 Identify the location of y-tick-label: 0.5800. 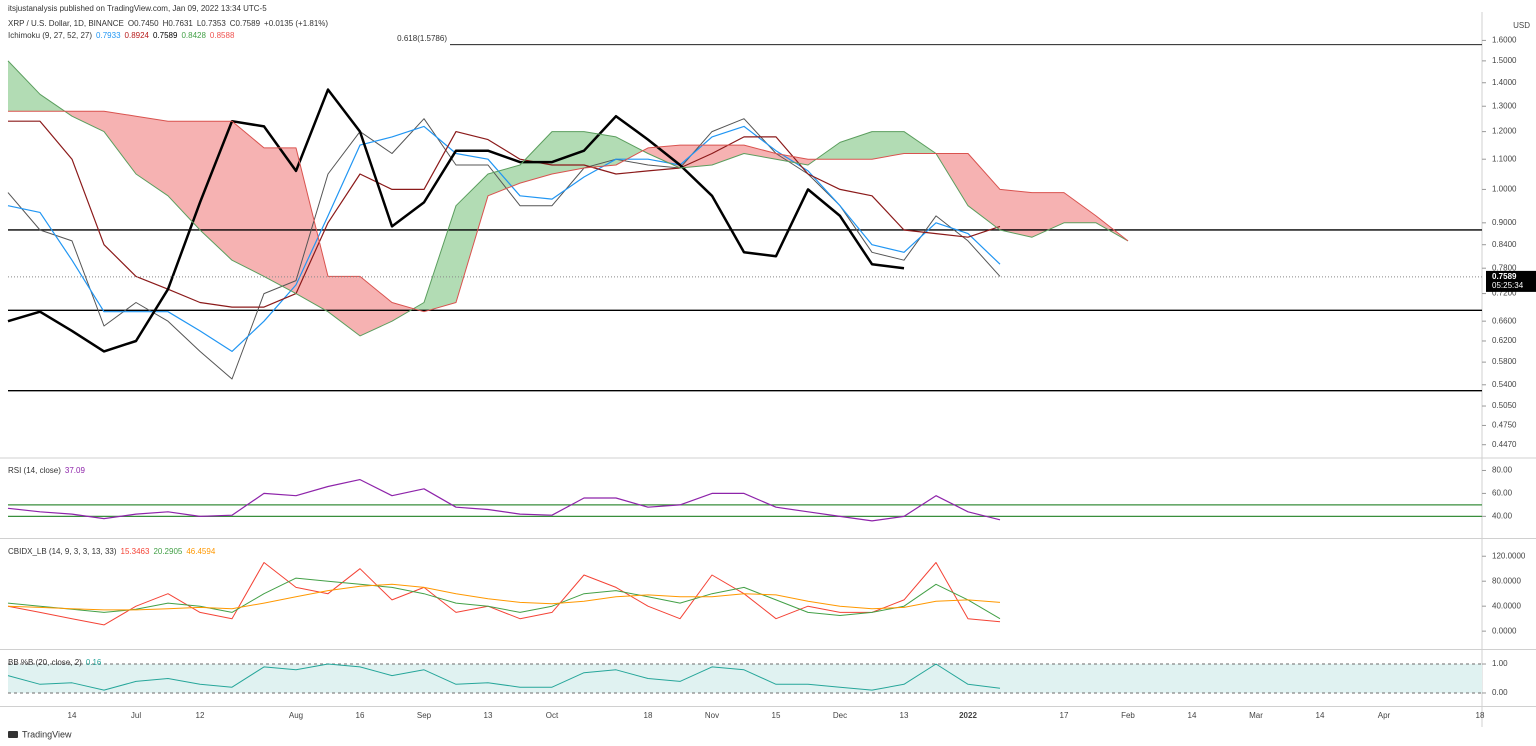
(1504, 361).